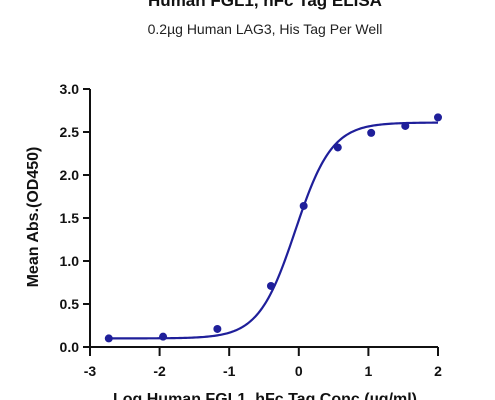 Image resolution: width=495 pixels, height=400 pixels. I want to click on y-ticks: 0.0 0.5 1.0 1.5 2.0 2.5 3.0, so click(75, 218).